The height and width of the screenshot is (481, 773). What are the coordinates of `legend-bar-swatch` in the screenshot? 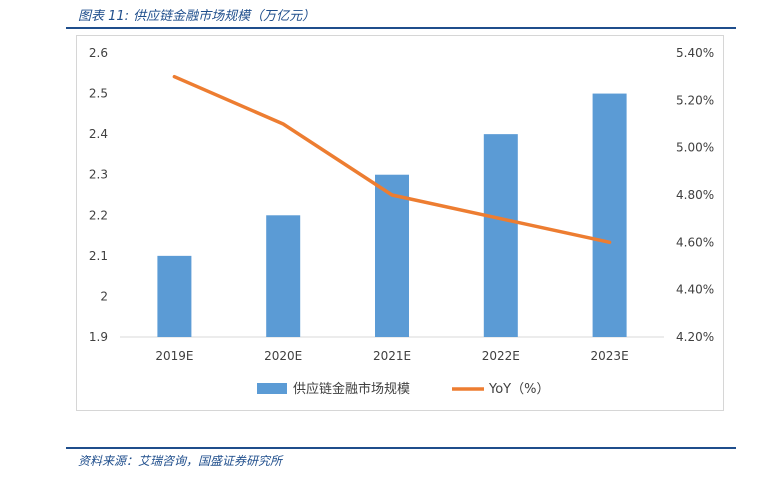 It's located at (272, 388).